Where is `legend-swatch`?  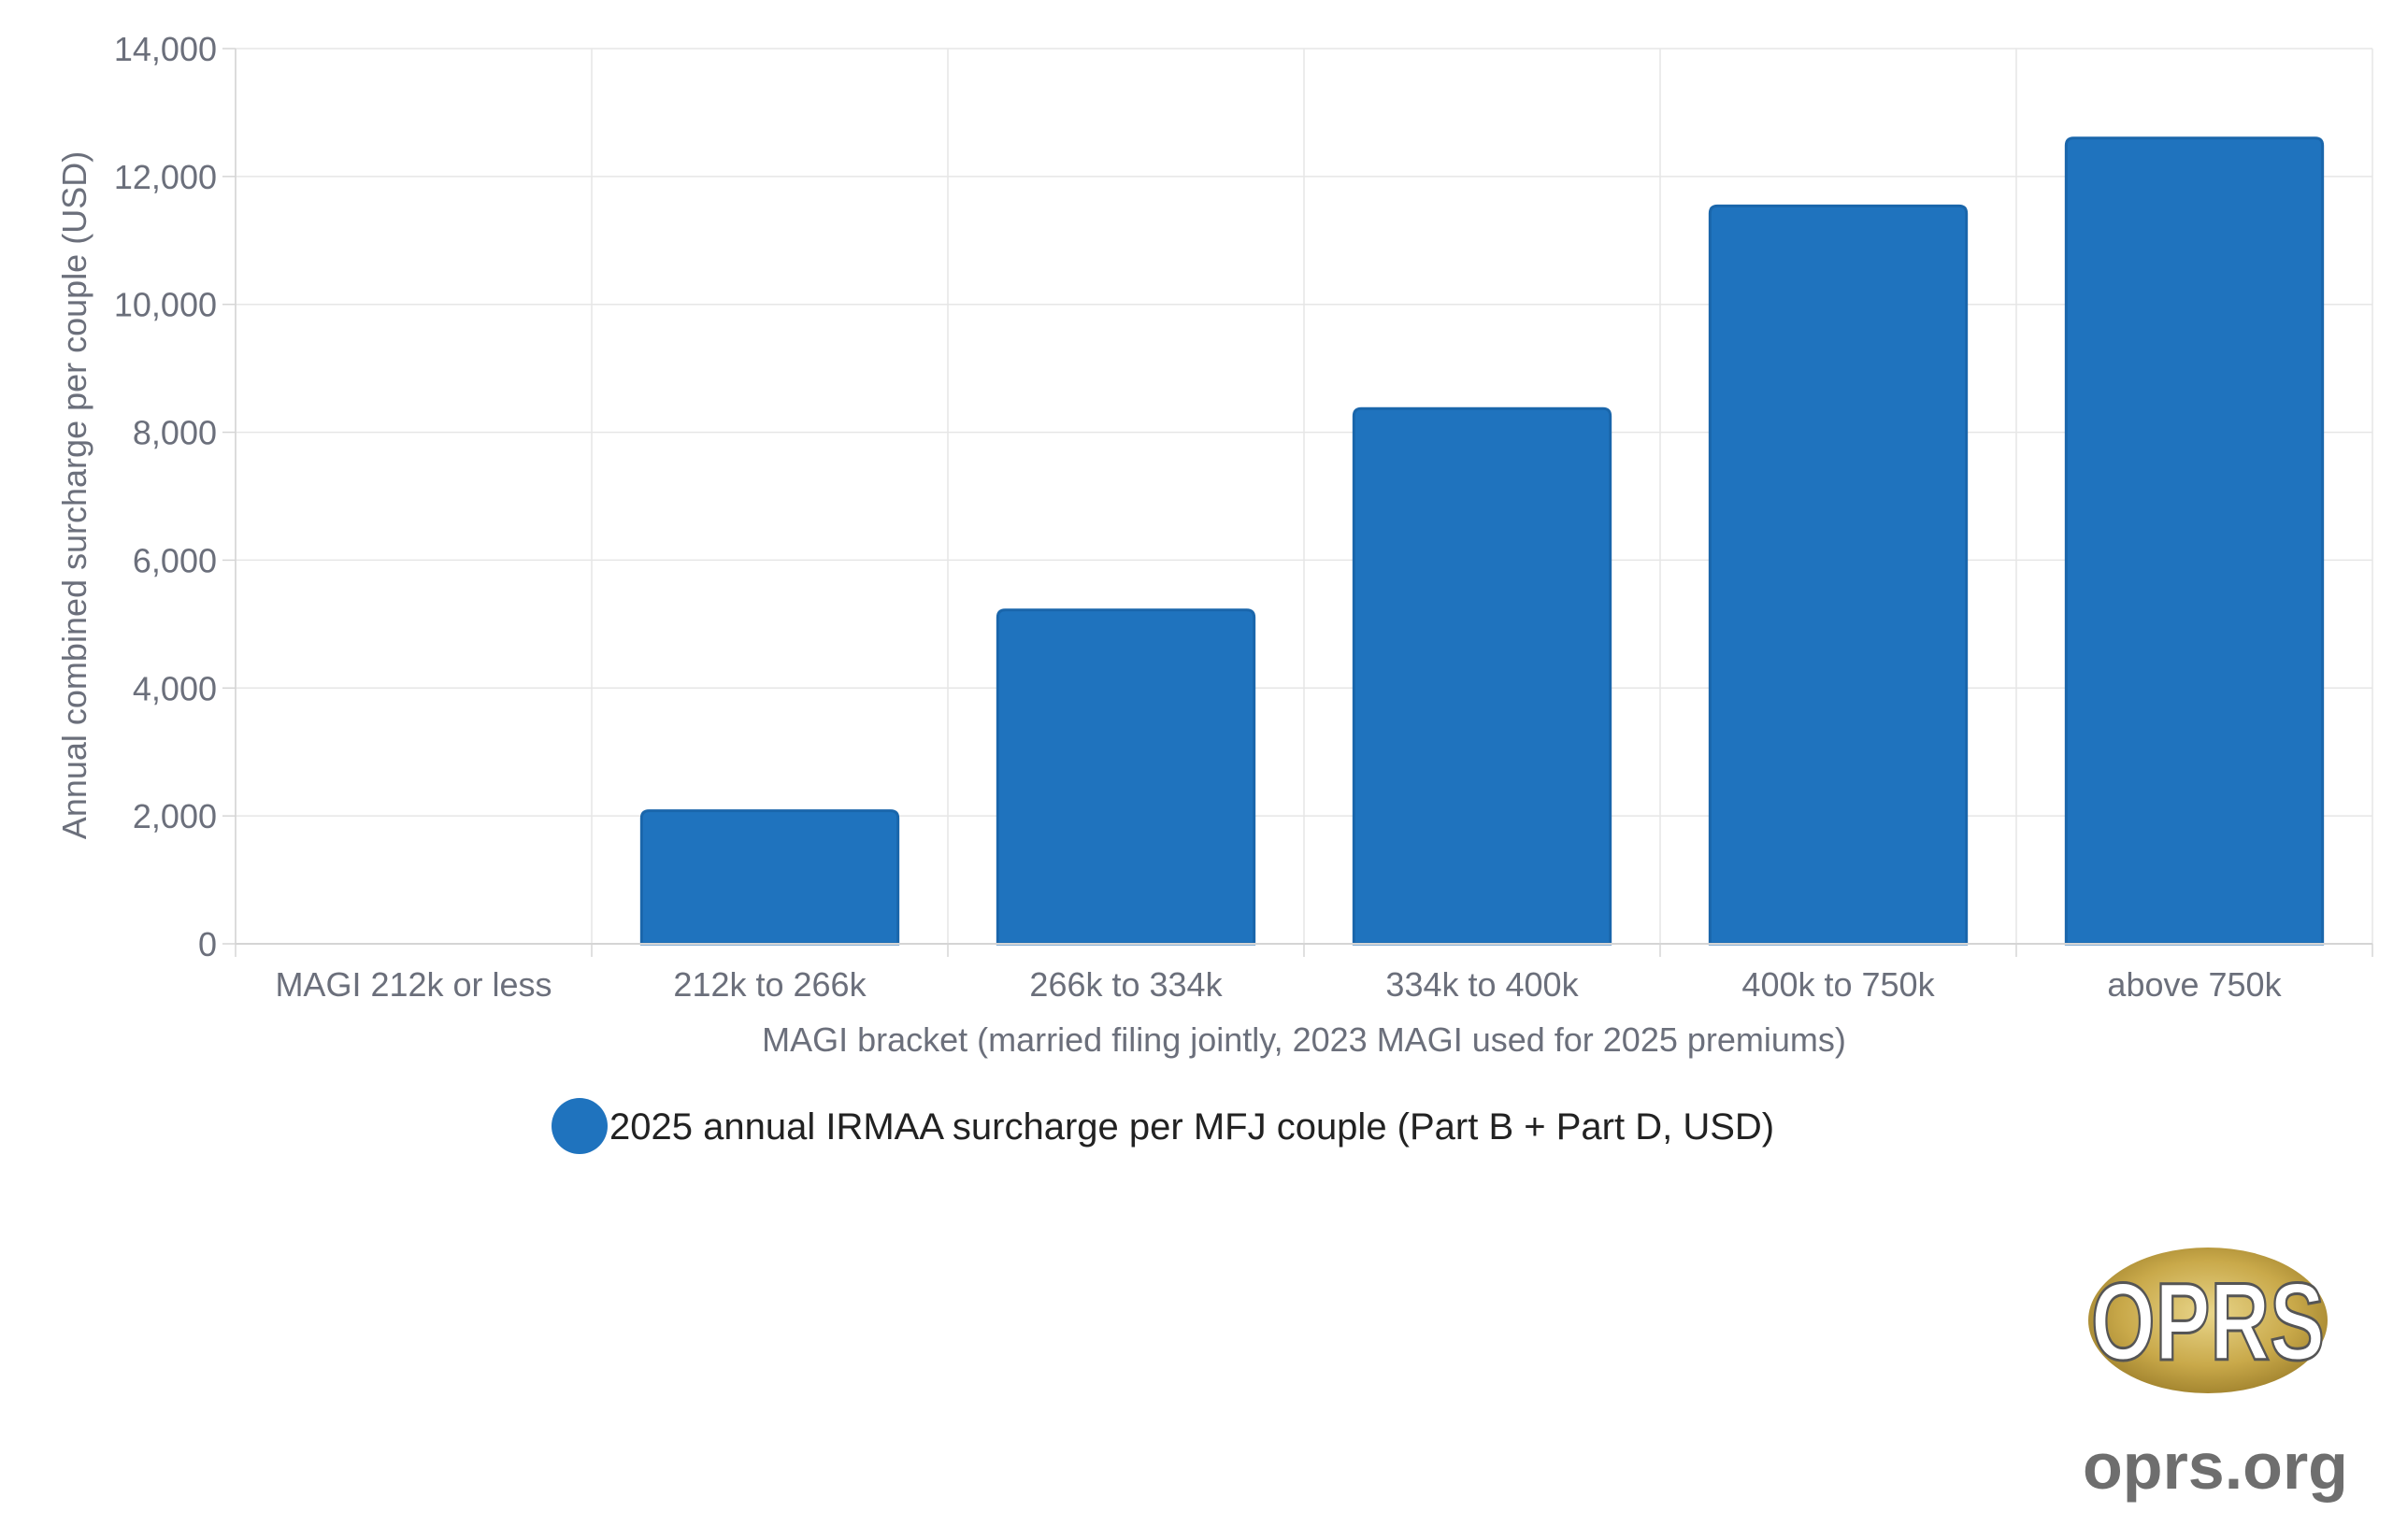
legend-swatch is located at coordinates (580, 1126).